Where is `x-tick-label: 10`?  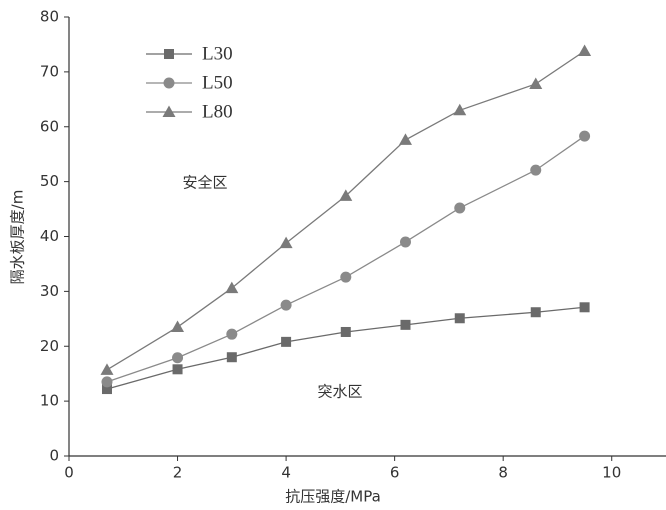
x-tick-label: 10 is located at coordinates (611, 473).